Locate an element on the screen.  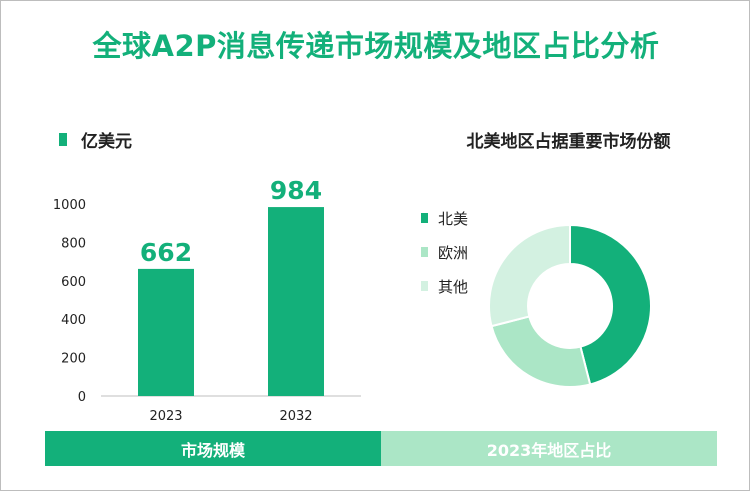
pie-legend-item: 北美 is located at coordinates (444, 218).